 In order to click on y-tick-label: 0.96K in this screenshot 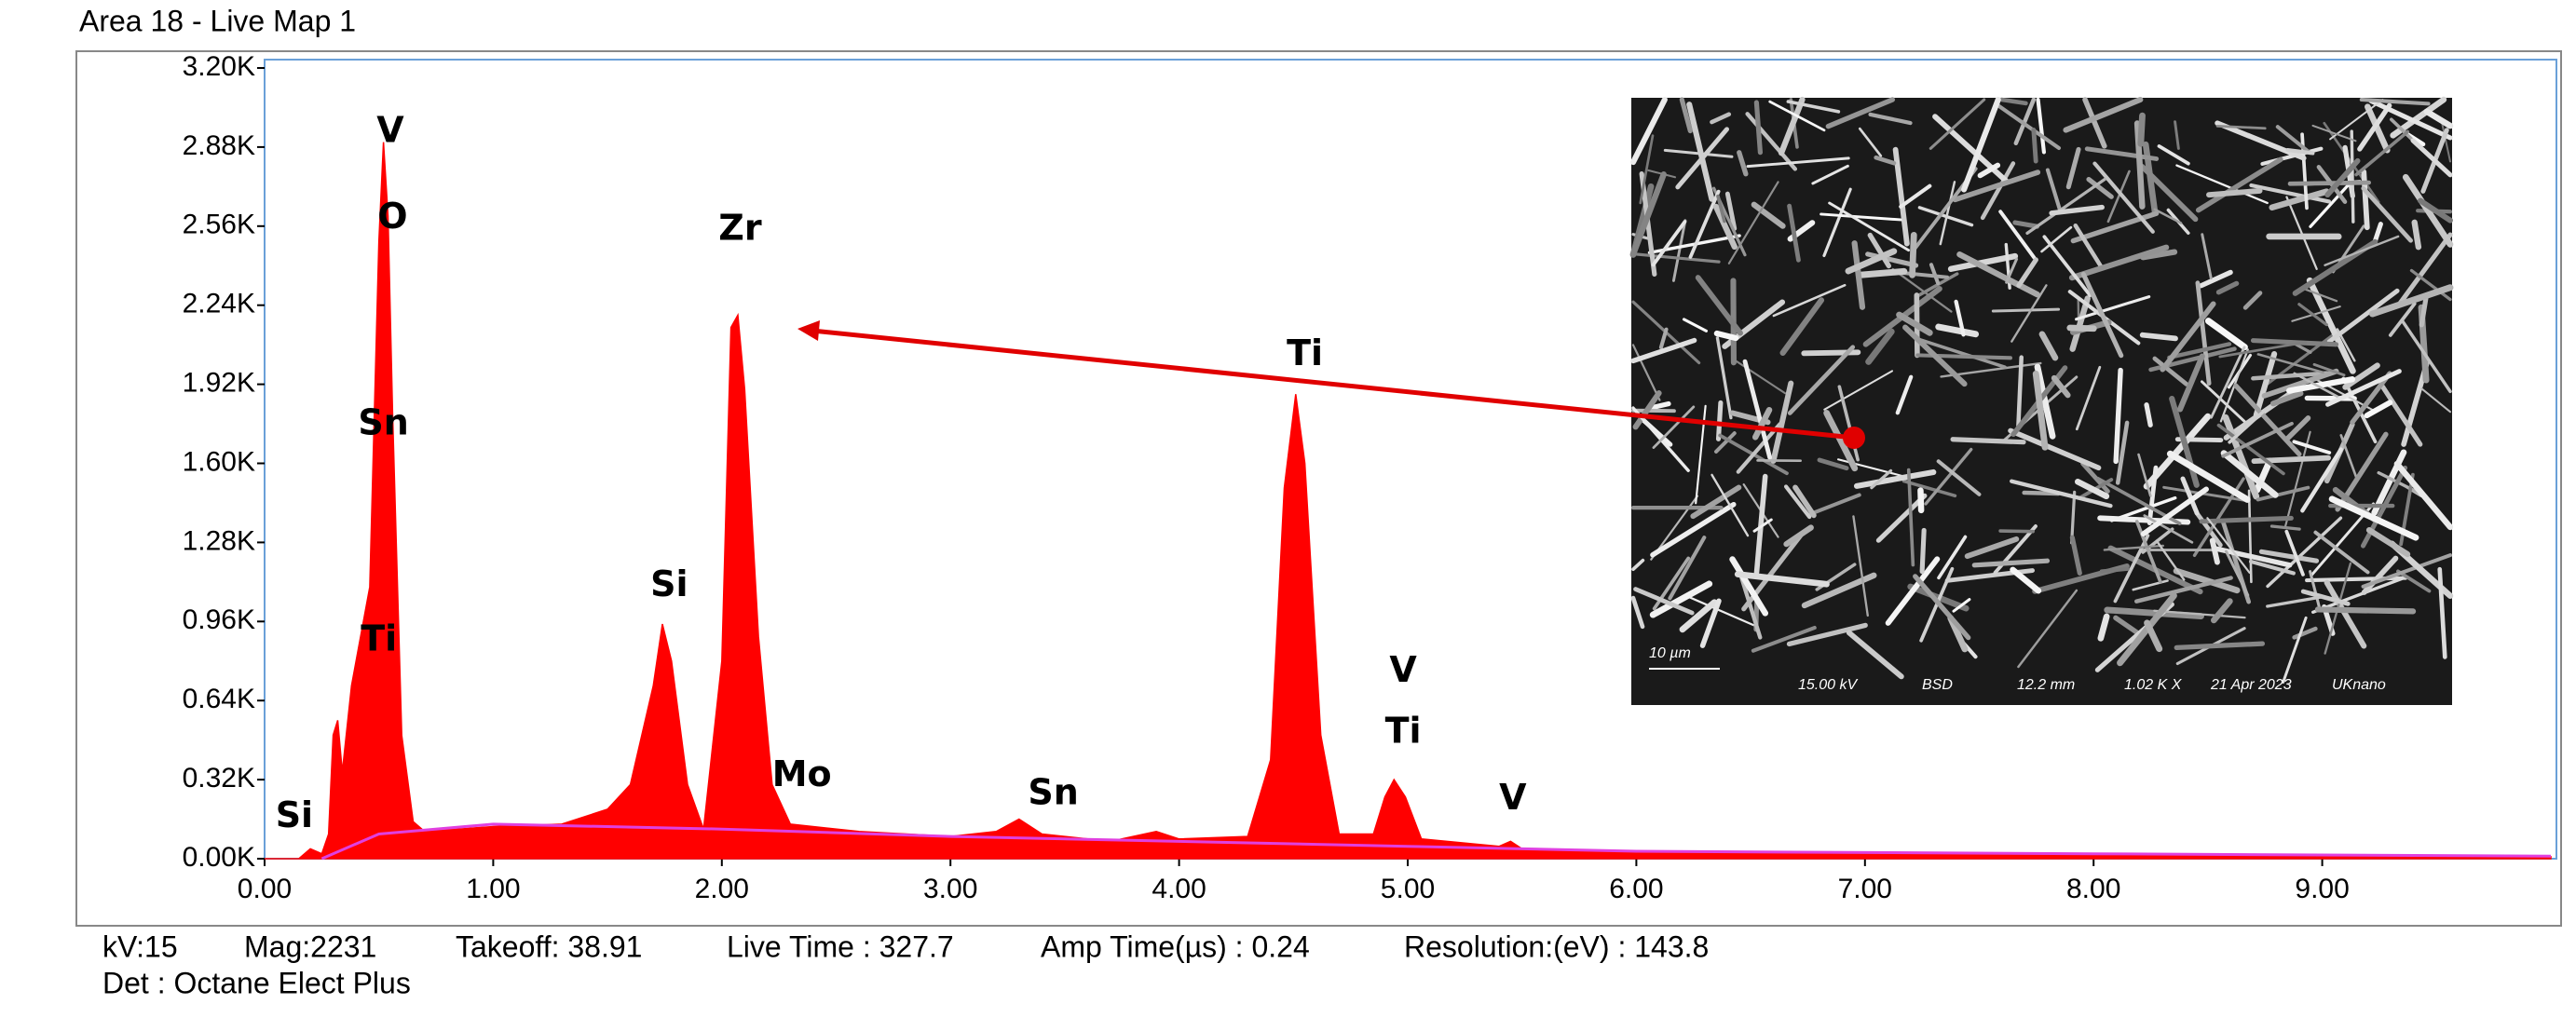, I will do `click(219, 619)`.